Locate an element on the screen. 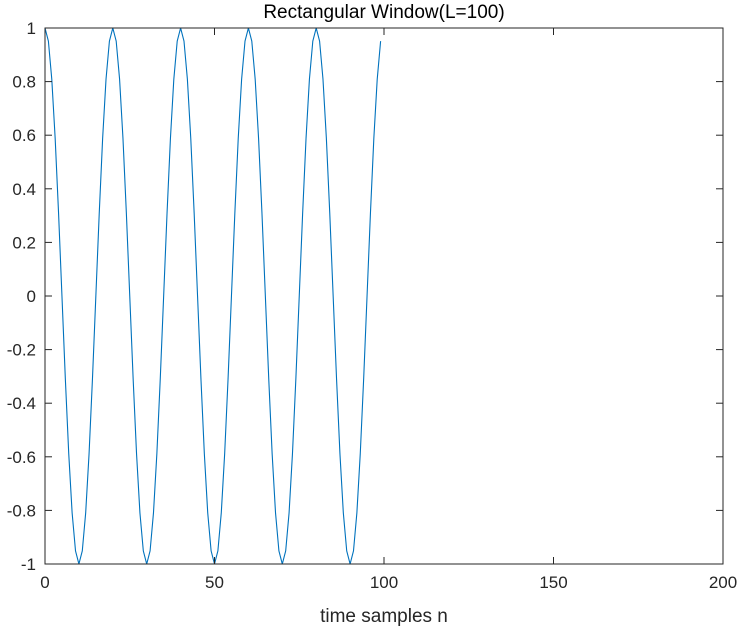 This screenshot has width=743, height=630. y-tick-label: -1 is located at coordinates (28, 564).